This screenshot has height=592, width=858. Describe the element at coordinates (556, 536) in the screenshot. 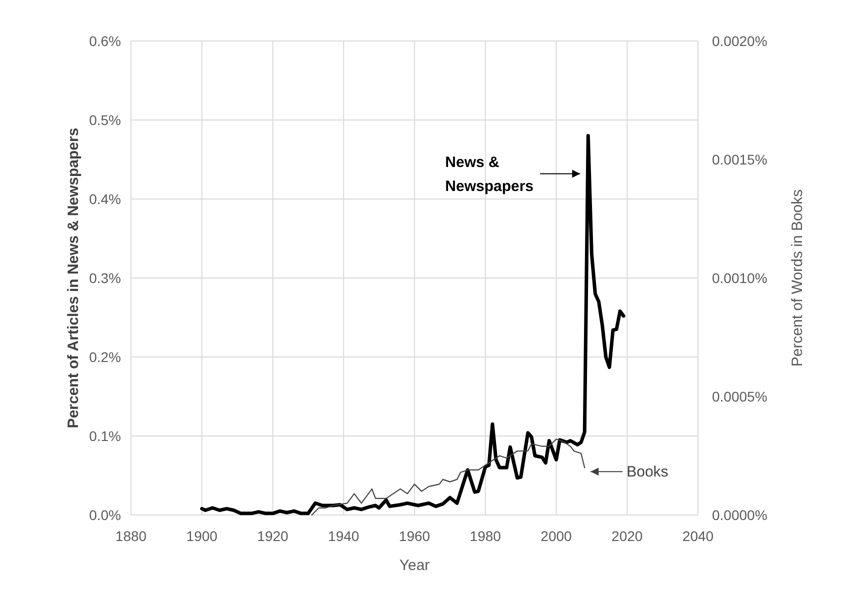

I see `x-tick-label: 2000` at that location.